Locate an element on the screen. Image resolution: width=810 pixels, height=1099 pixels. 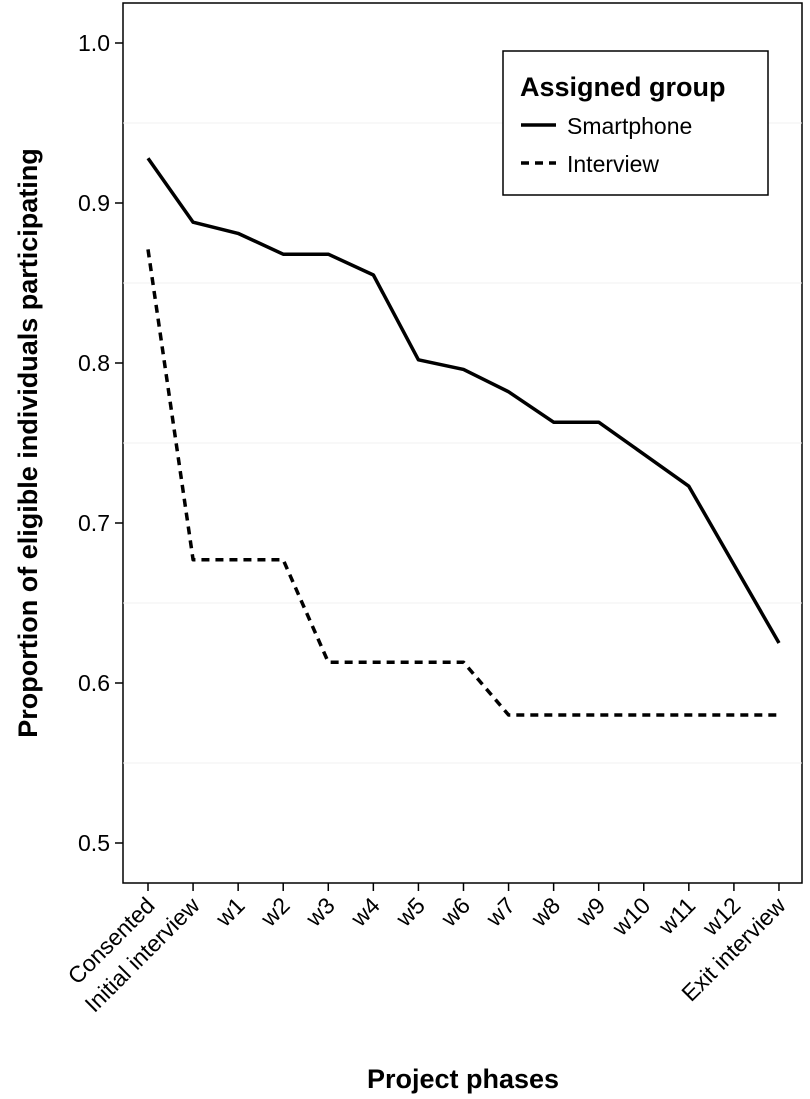
x-tick-label-10: w9 is located at coordinates (590, 912).